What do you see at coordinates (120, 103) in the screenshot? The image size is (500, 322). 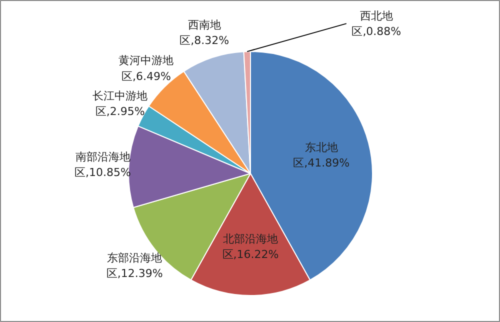 I see `slice-label: 长江中游地区,2.95%` at bounding box center [120, 103].